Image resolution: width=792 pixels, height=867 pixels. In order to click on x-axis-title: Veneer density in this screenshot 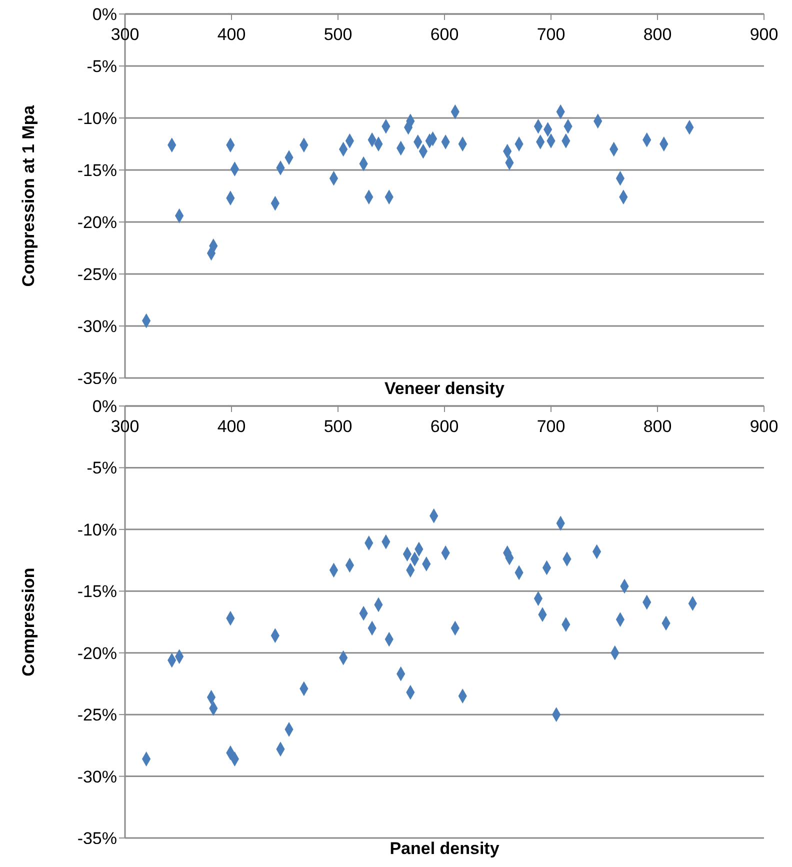, I will do `click(444, 389)`.